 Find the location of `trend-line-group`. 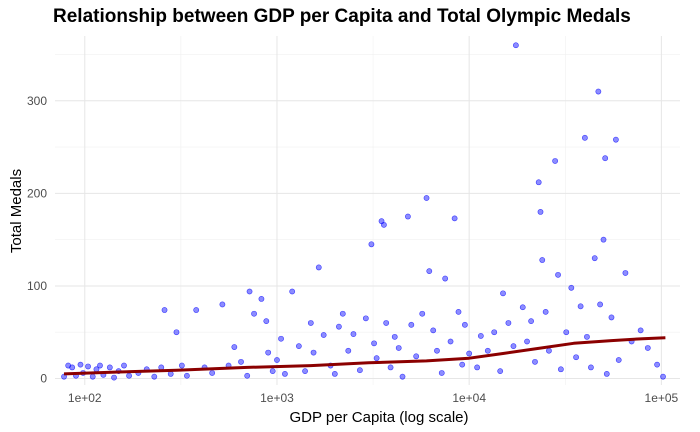

trend-line-group is located at coordinates (364, 356).